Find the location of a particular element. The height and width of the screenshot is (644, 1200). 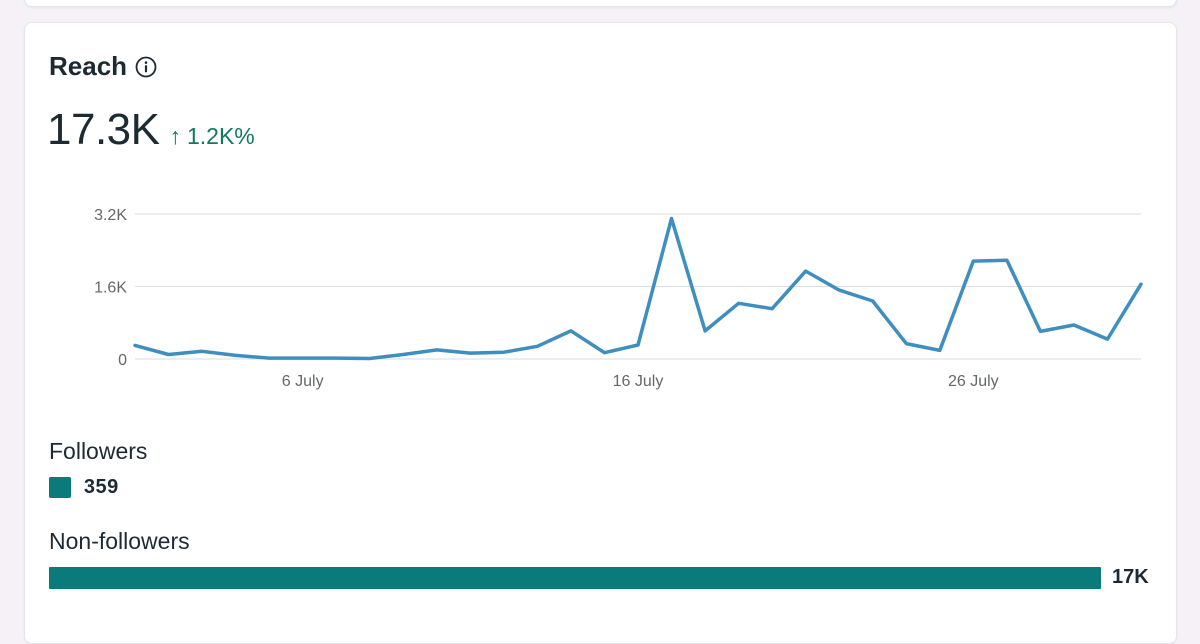

non-followers-row: 17K is located at coordinates (599, 577).